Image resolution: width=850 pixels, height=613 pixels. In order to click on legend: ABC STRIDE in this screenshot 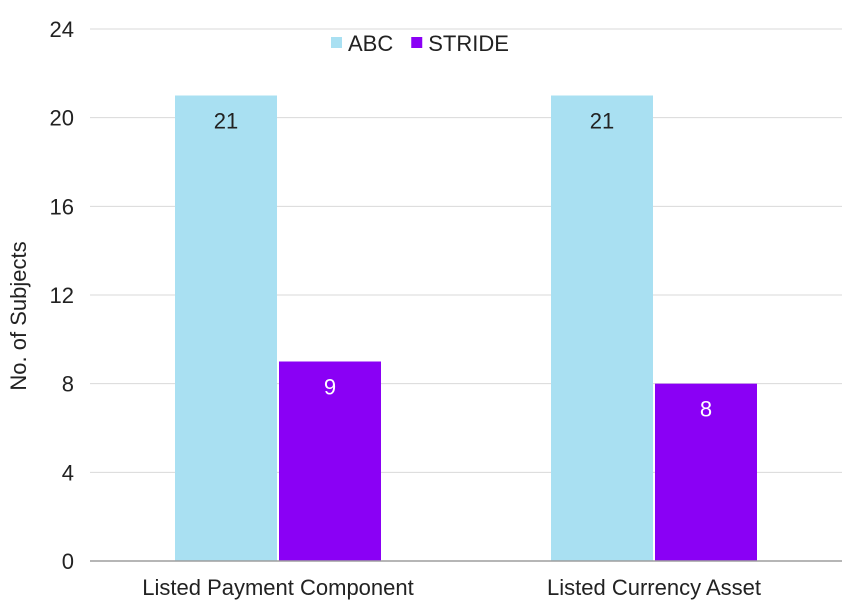, I will do `click(420, 43)`.